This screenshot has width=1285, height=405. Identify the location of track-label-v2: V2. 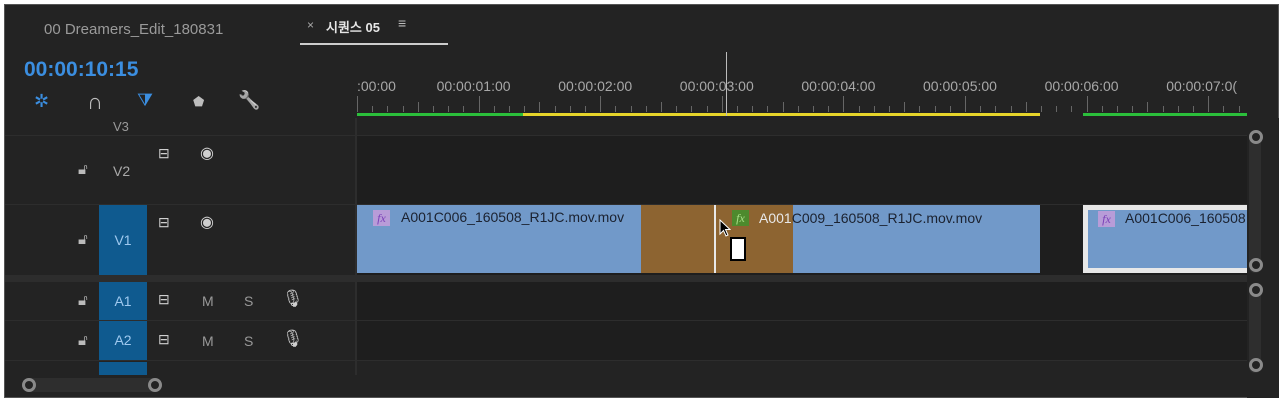
(122, 171).